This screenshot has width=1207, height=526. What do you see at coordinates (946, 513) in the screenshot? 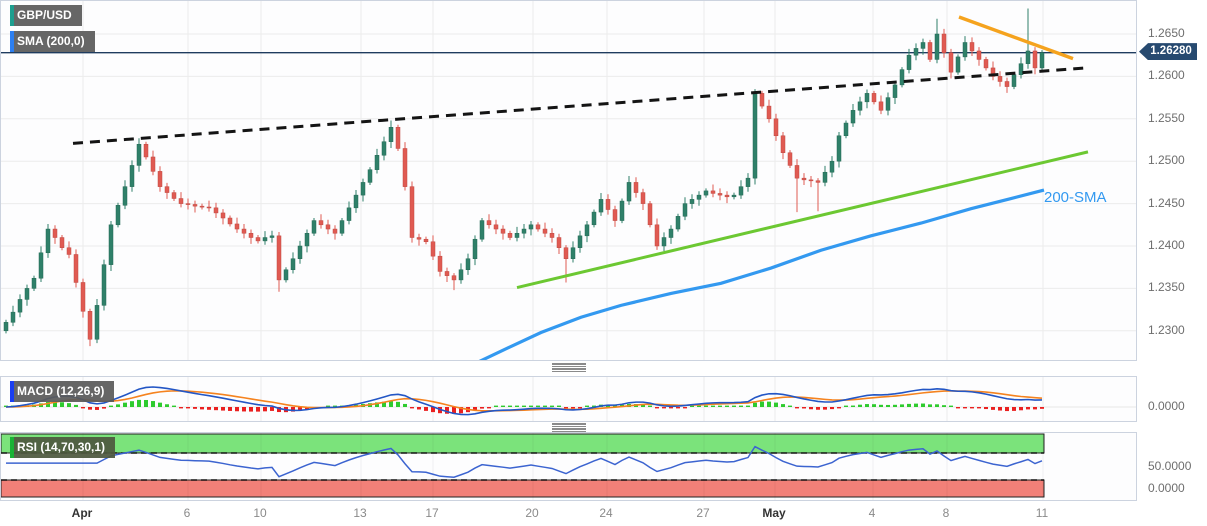
I see `time-tick-label: 8` at bounding box center [946, 513].